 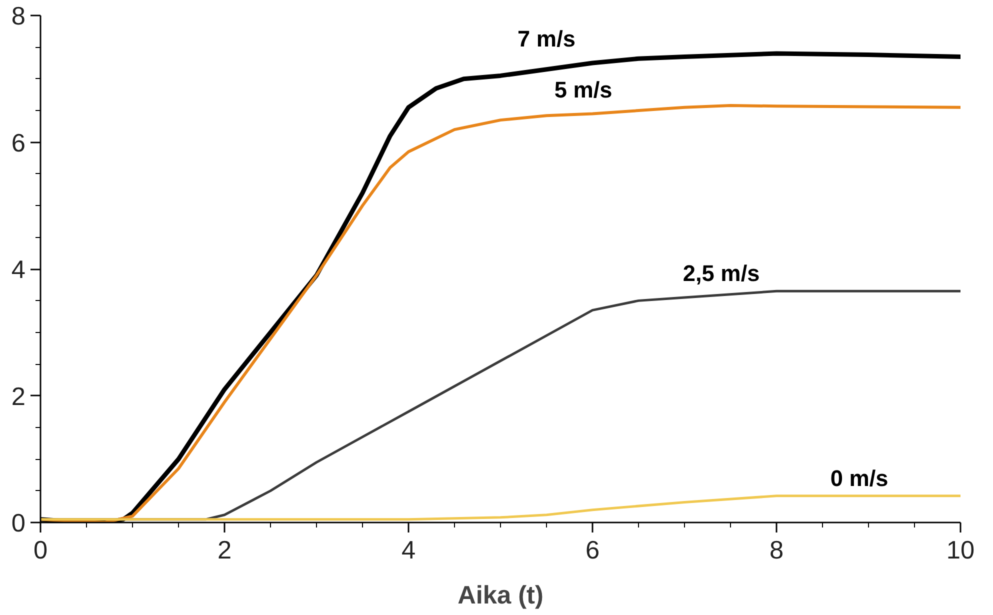 What do you see at coordinates (40, 550) in the screenshot?
I see `x-tick-label: 0` at bounding box center [40, 550].